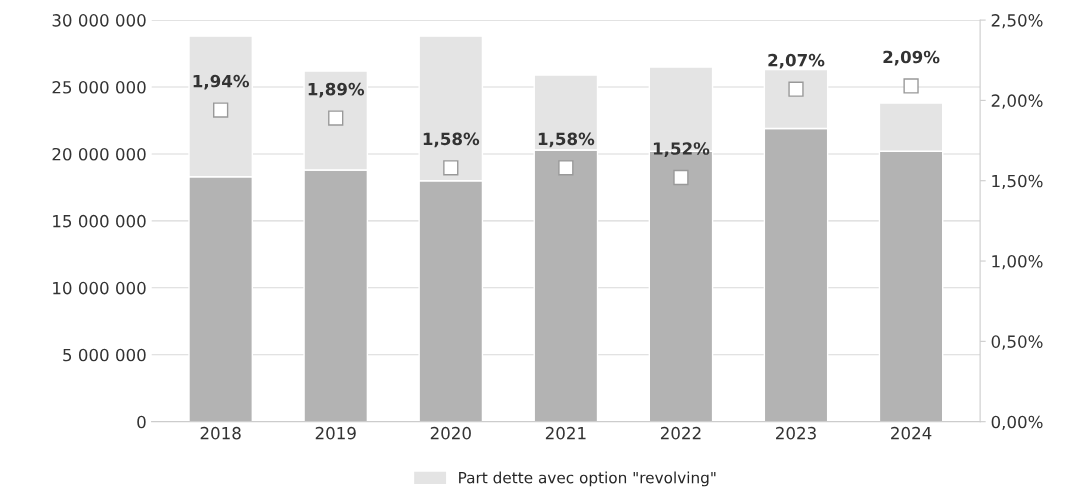  I want to click on x-tick-label: 2019, so click(335, 433).